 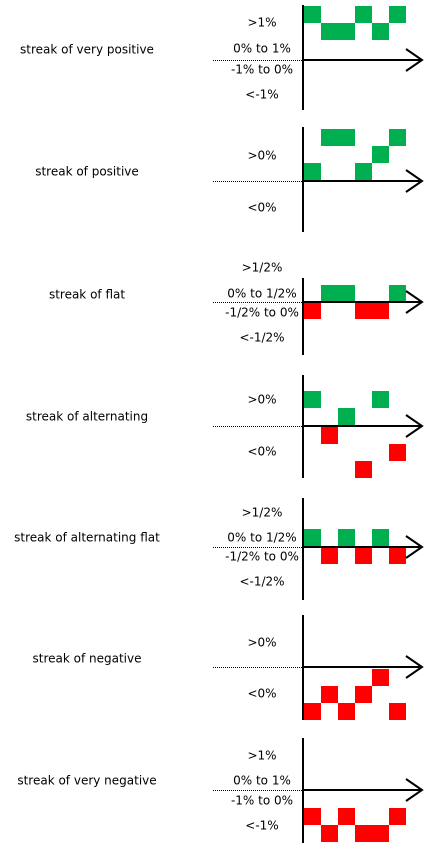 I want to click on panel-title: streak of alternating flat, so click(x=87, y=538).